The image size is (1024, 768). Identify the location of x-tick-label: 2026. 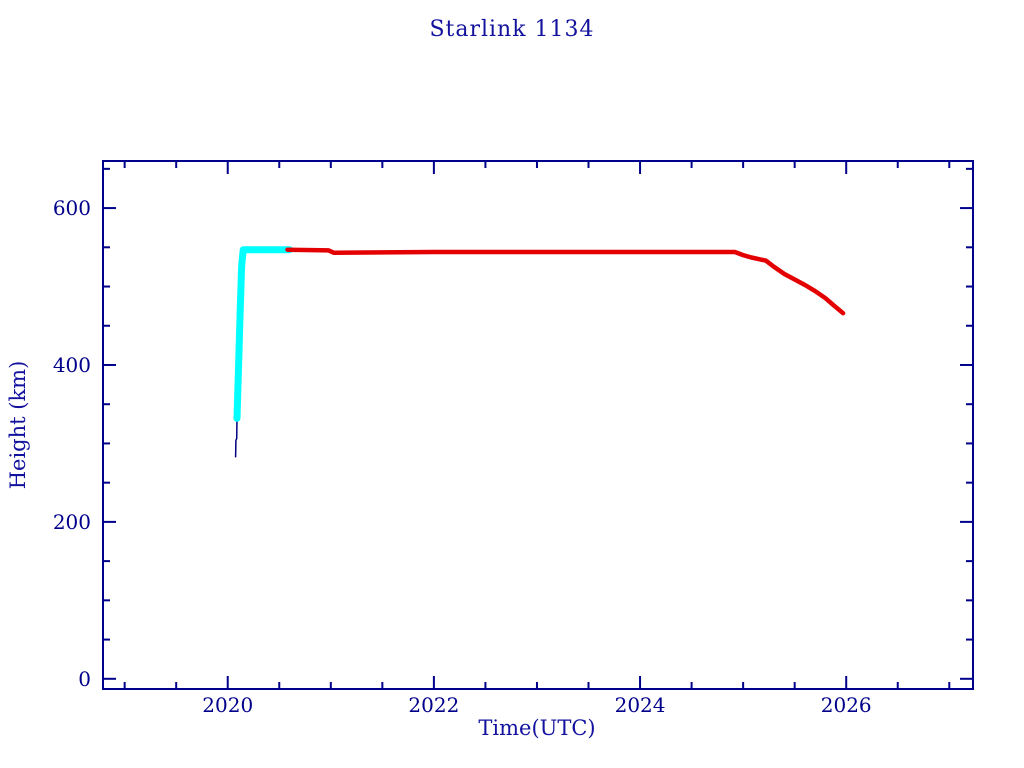
(846, 705).